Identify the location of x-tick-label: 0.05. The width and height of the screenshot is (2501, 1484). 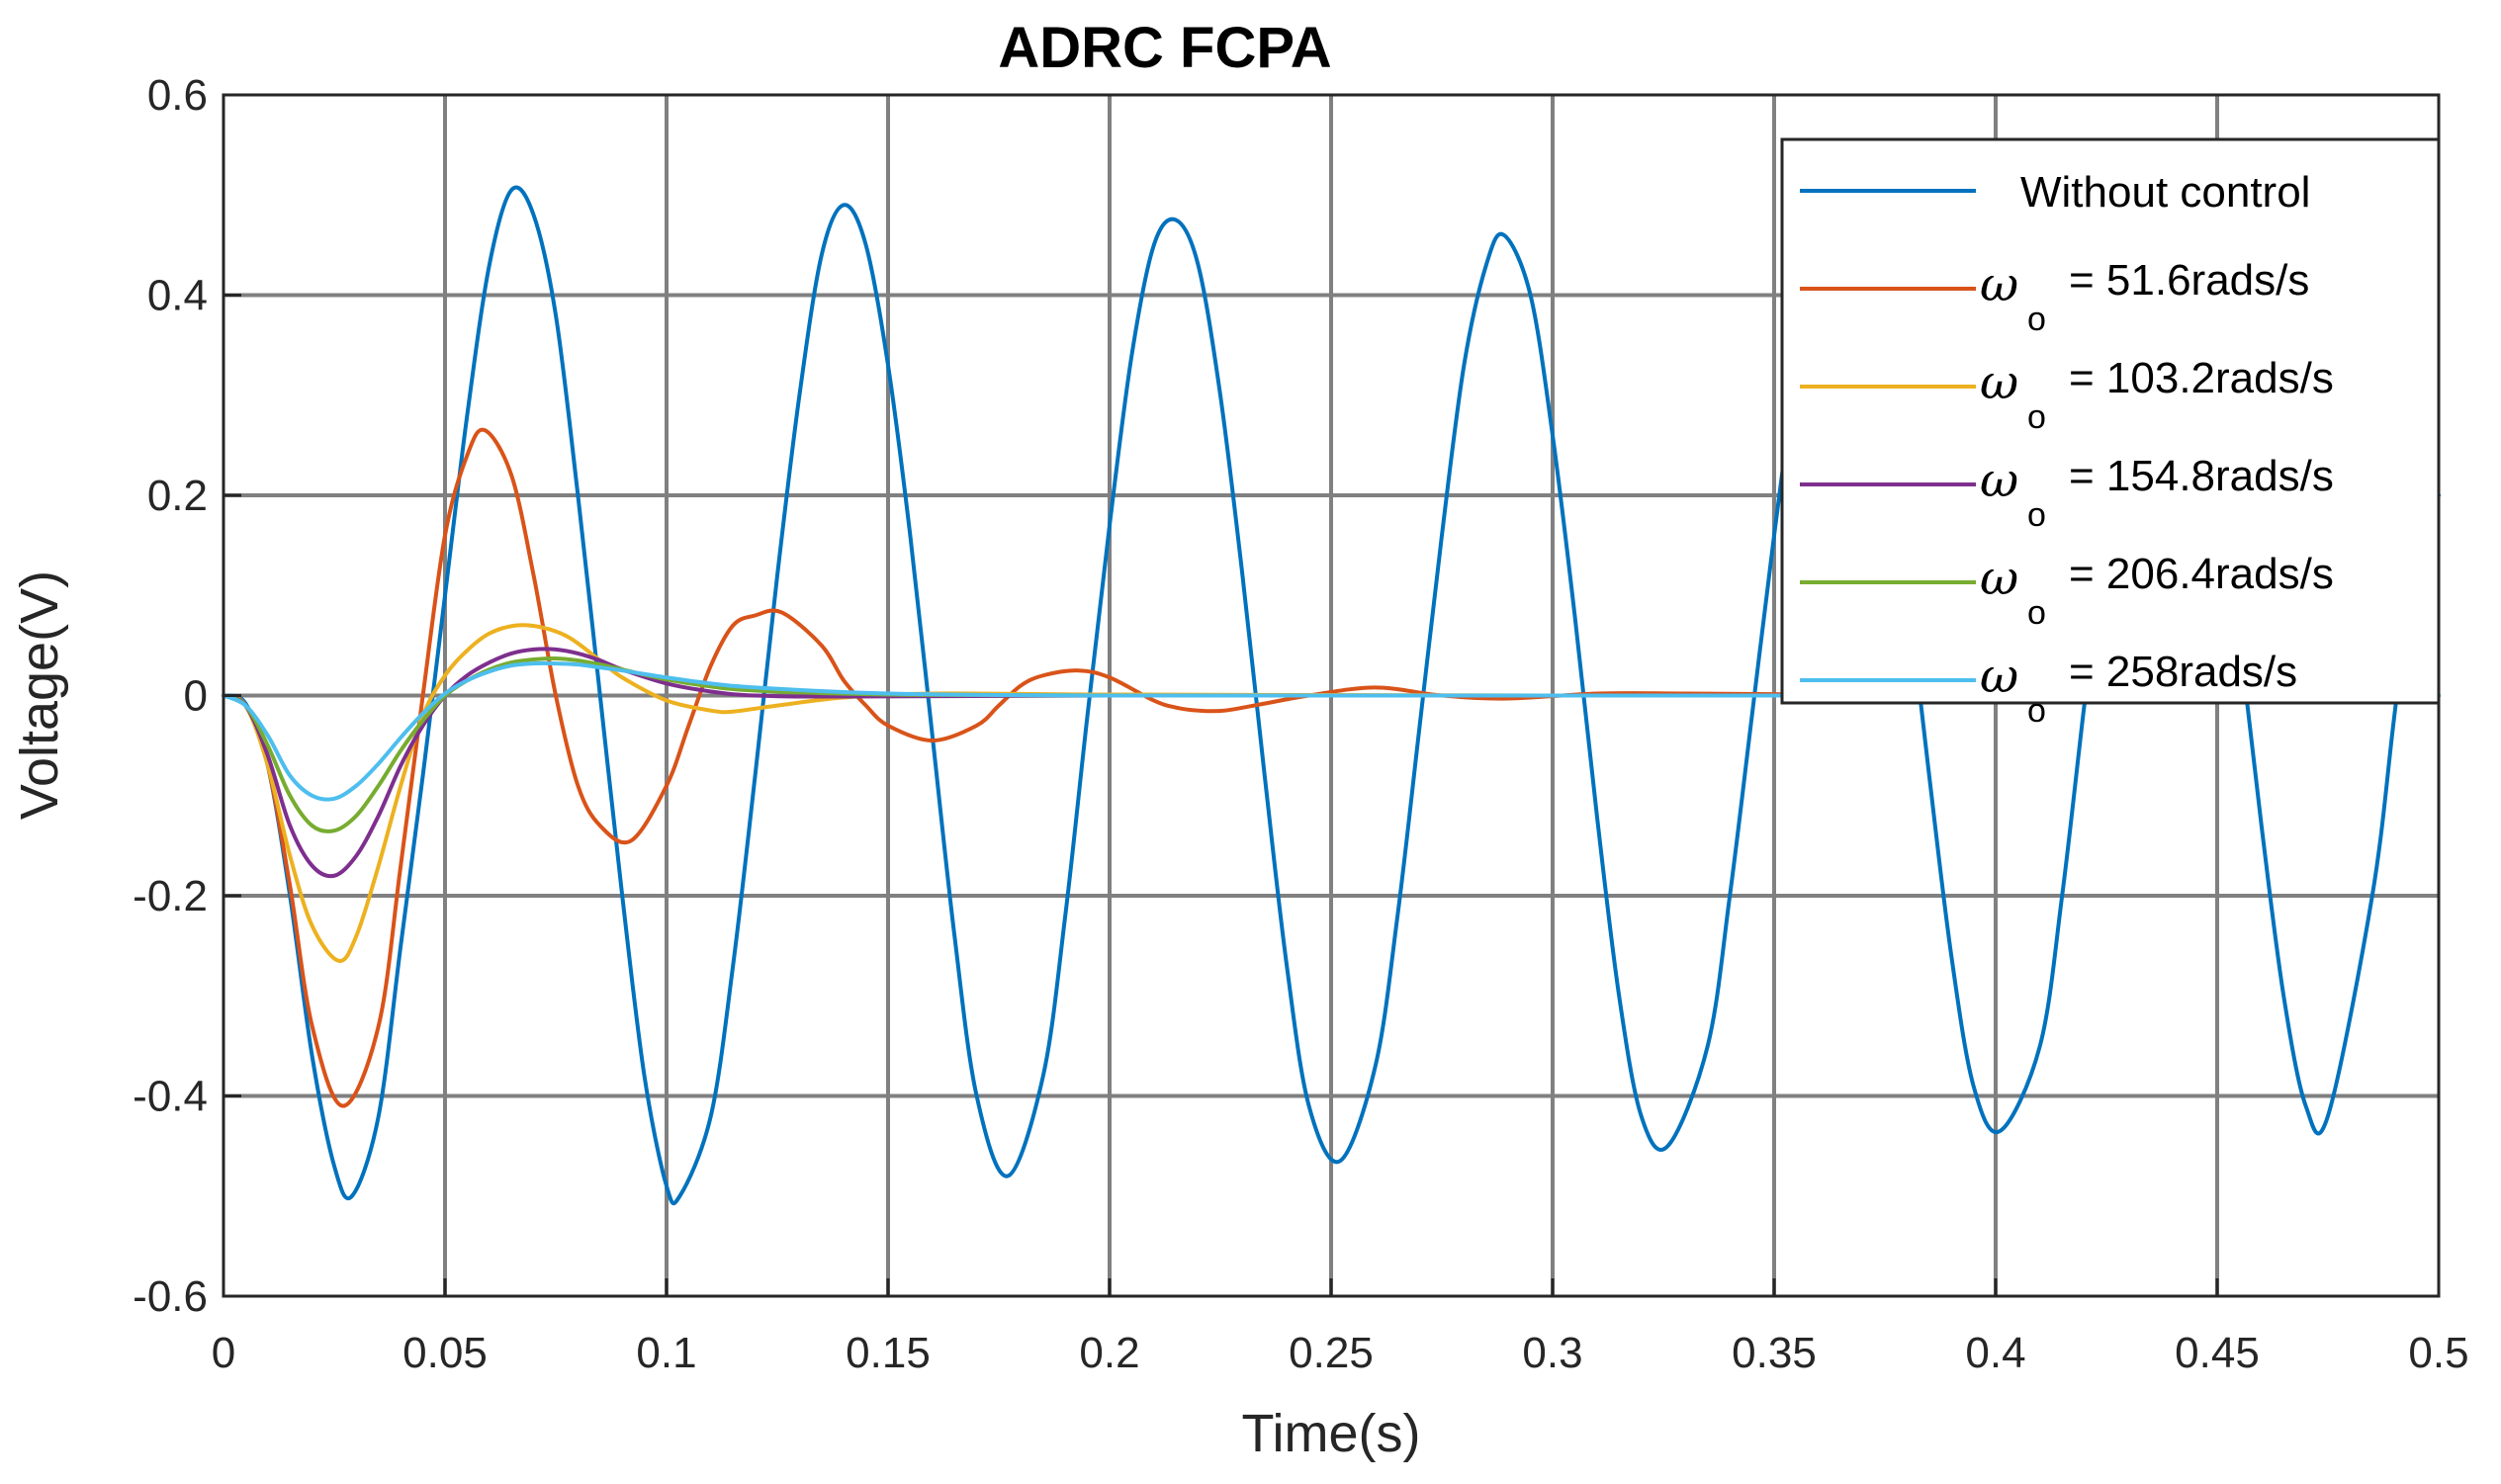
(445, 1353).